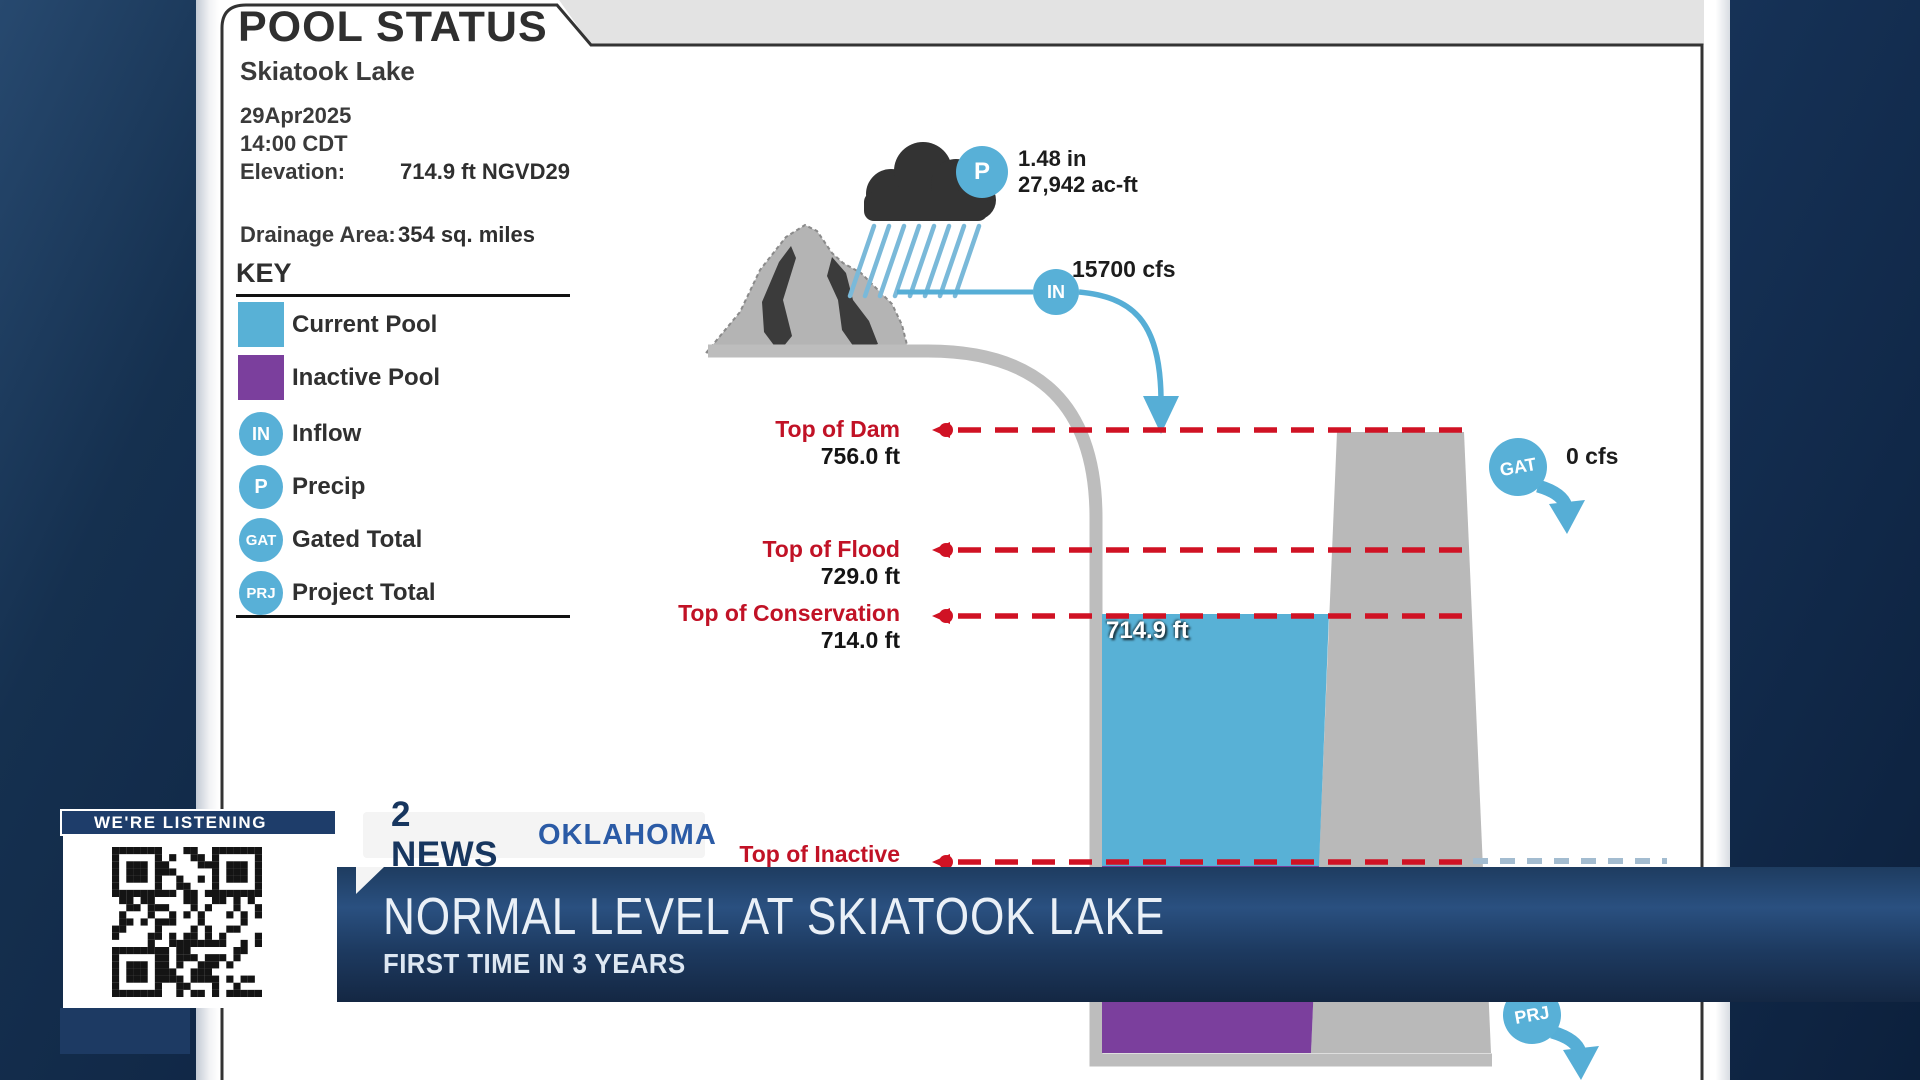 The image size is (1920, 1080). I want to click on inflow-arrowhead, so click(1161, 415).